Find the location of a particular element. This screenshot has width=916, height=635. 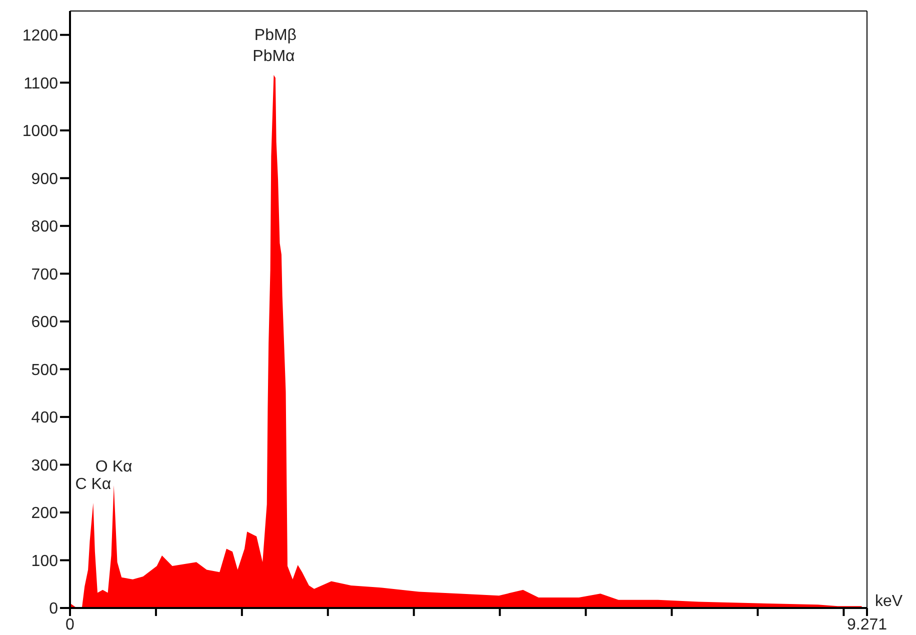

annotation: PbMα is located at coordinates (273, 56).